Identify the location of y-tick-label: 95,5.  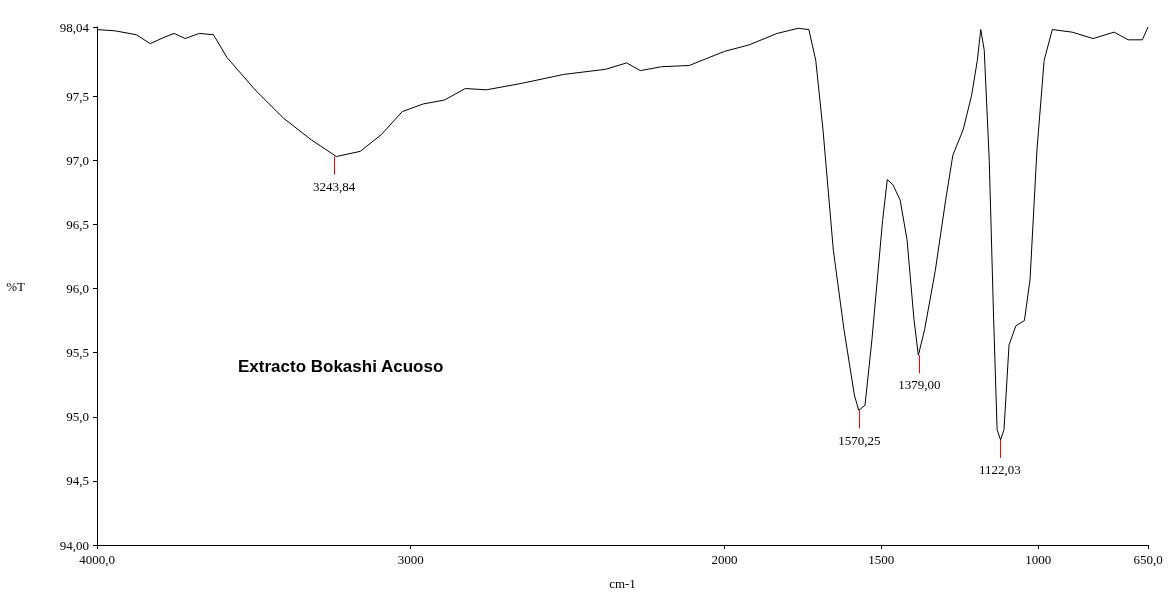
(77, 353).